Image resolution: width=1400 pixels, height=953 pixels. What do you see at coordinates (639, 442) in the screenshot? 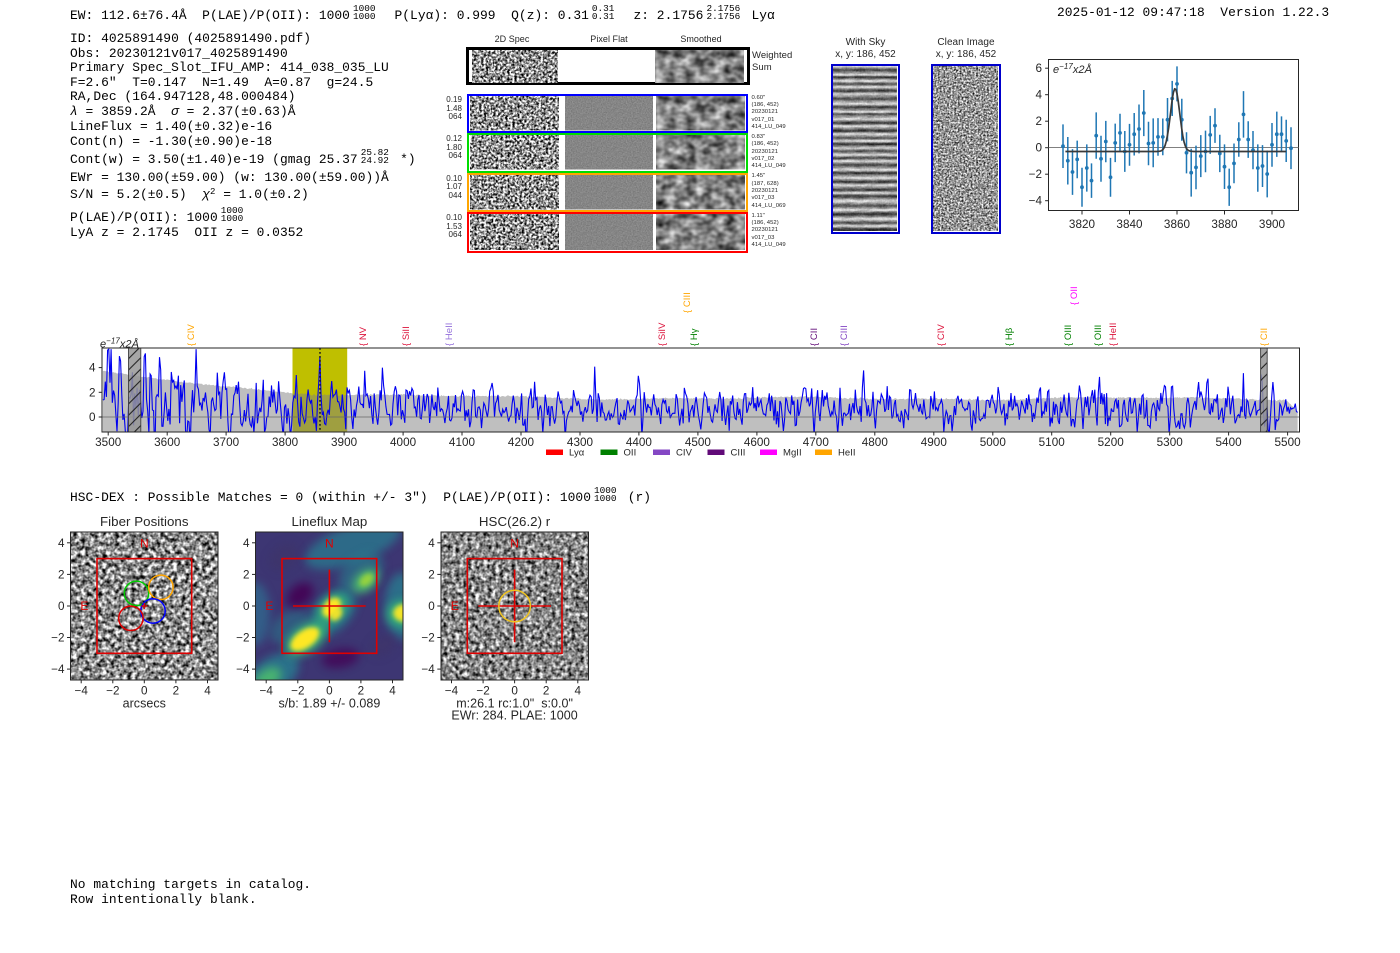
I see `svg-text: 4400` at bounding box center [639, 442].